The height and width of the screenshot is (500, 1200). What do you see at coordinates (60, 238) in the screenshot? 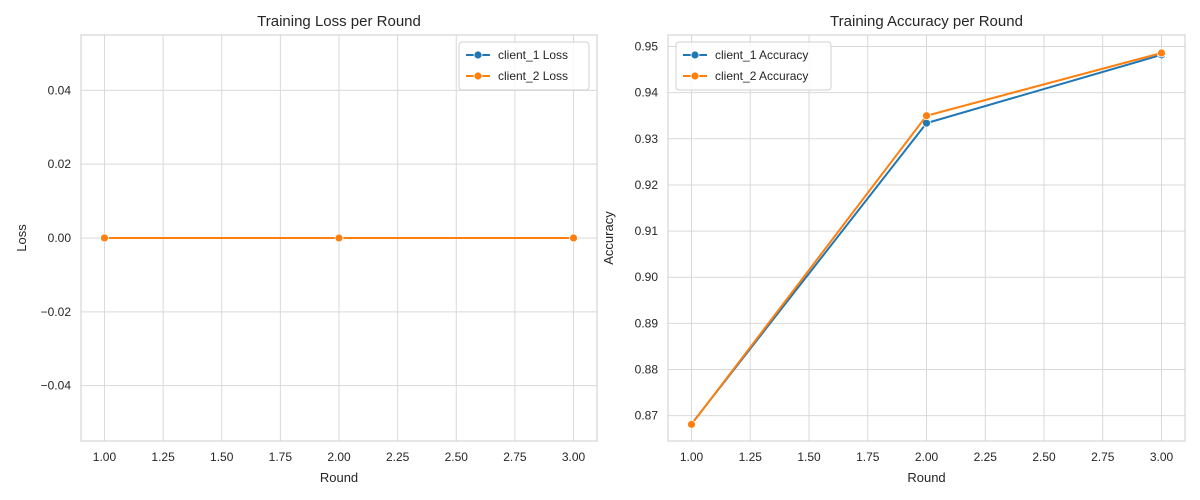
I see `y-tick-label: 0.00` at bounding box center [60, 238].